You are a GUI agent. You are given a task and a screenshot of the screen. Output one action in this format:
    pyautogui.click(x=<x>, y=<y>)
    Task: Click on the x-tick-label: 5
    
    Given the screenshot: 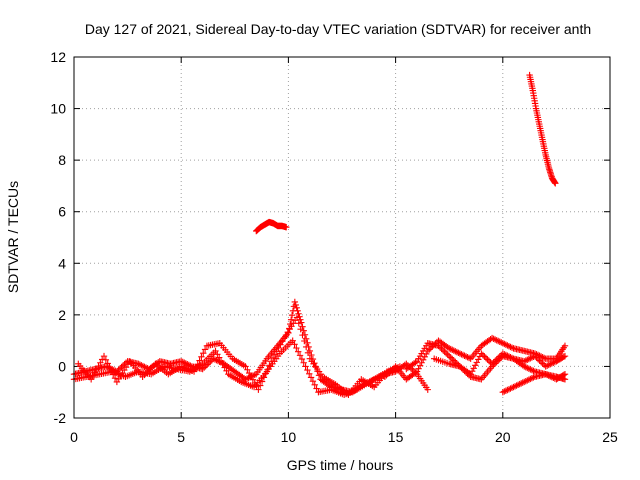 What is the action you would take?
    pyautogui.click(x=181, y=437)
    